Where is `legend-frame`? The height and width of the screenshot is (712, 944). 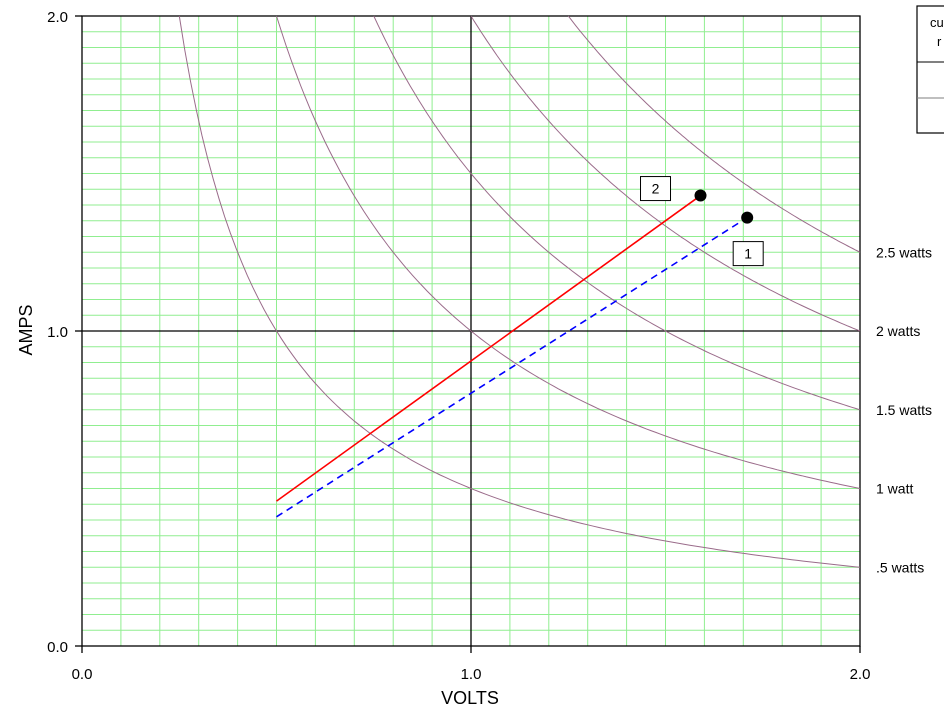 legend-frame is located at coordinates (930, 69).